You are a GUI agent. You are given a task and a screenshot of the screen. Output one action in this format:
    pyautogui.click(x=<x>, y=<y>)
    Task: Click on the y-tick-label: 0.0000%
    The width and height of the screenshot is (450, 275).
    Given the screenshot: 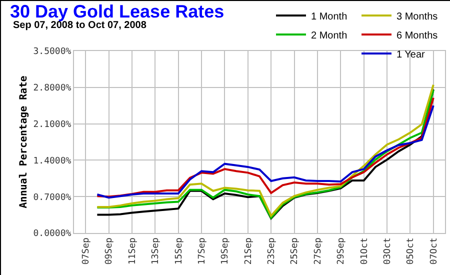 What is the action you would take?
    pyautogui.click(x=52, y=234)
    